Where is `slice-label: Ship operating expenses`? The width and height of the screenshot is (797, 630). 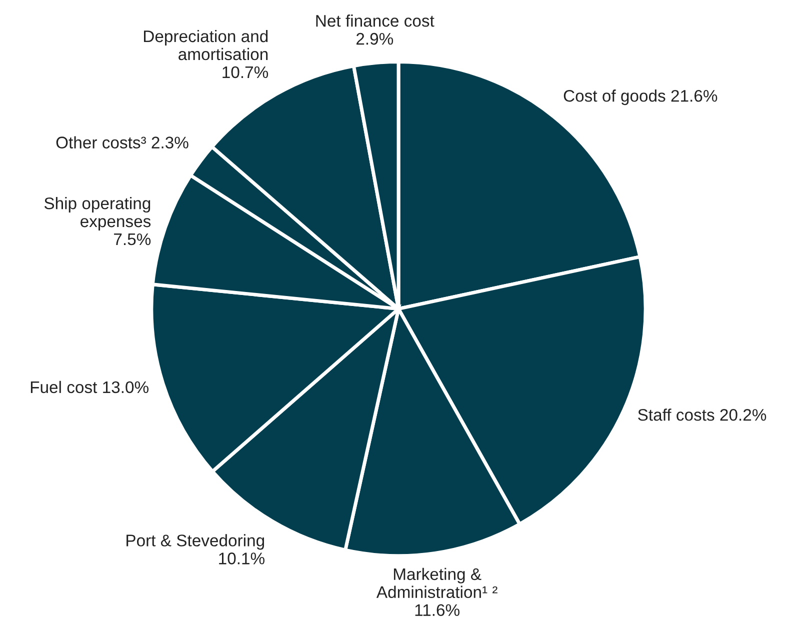 slice-label: Ship operating expenses is located at coordinates (97, 214).